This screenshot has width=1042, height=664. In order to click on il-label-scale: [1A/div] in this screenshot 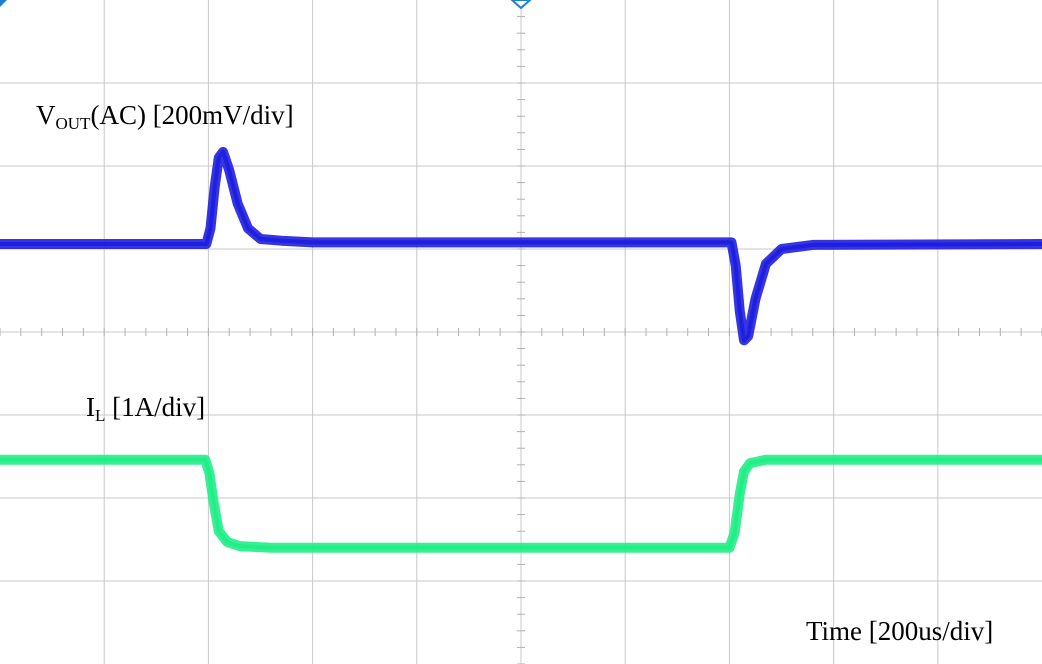, I will do `click(155, 407)`.